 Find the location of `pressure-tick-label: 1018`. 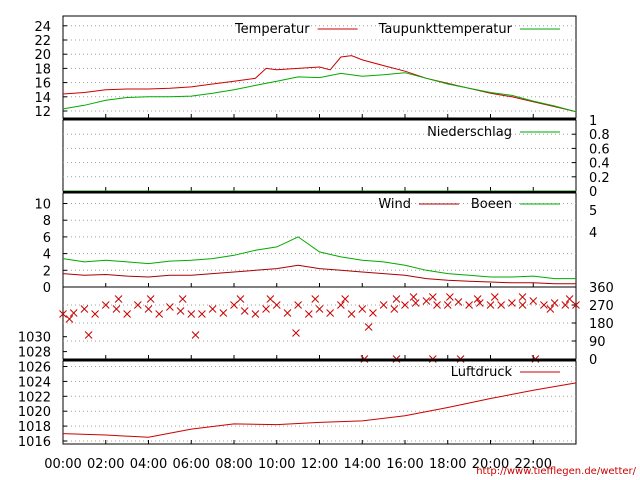

pressure-tick-label: 1018 is located at coordinates (34, 427).